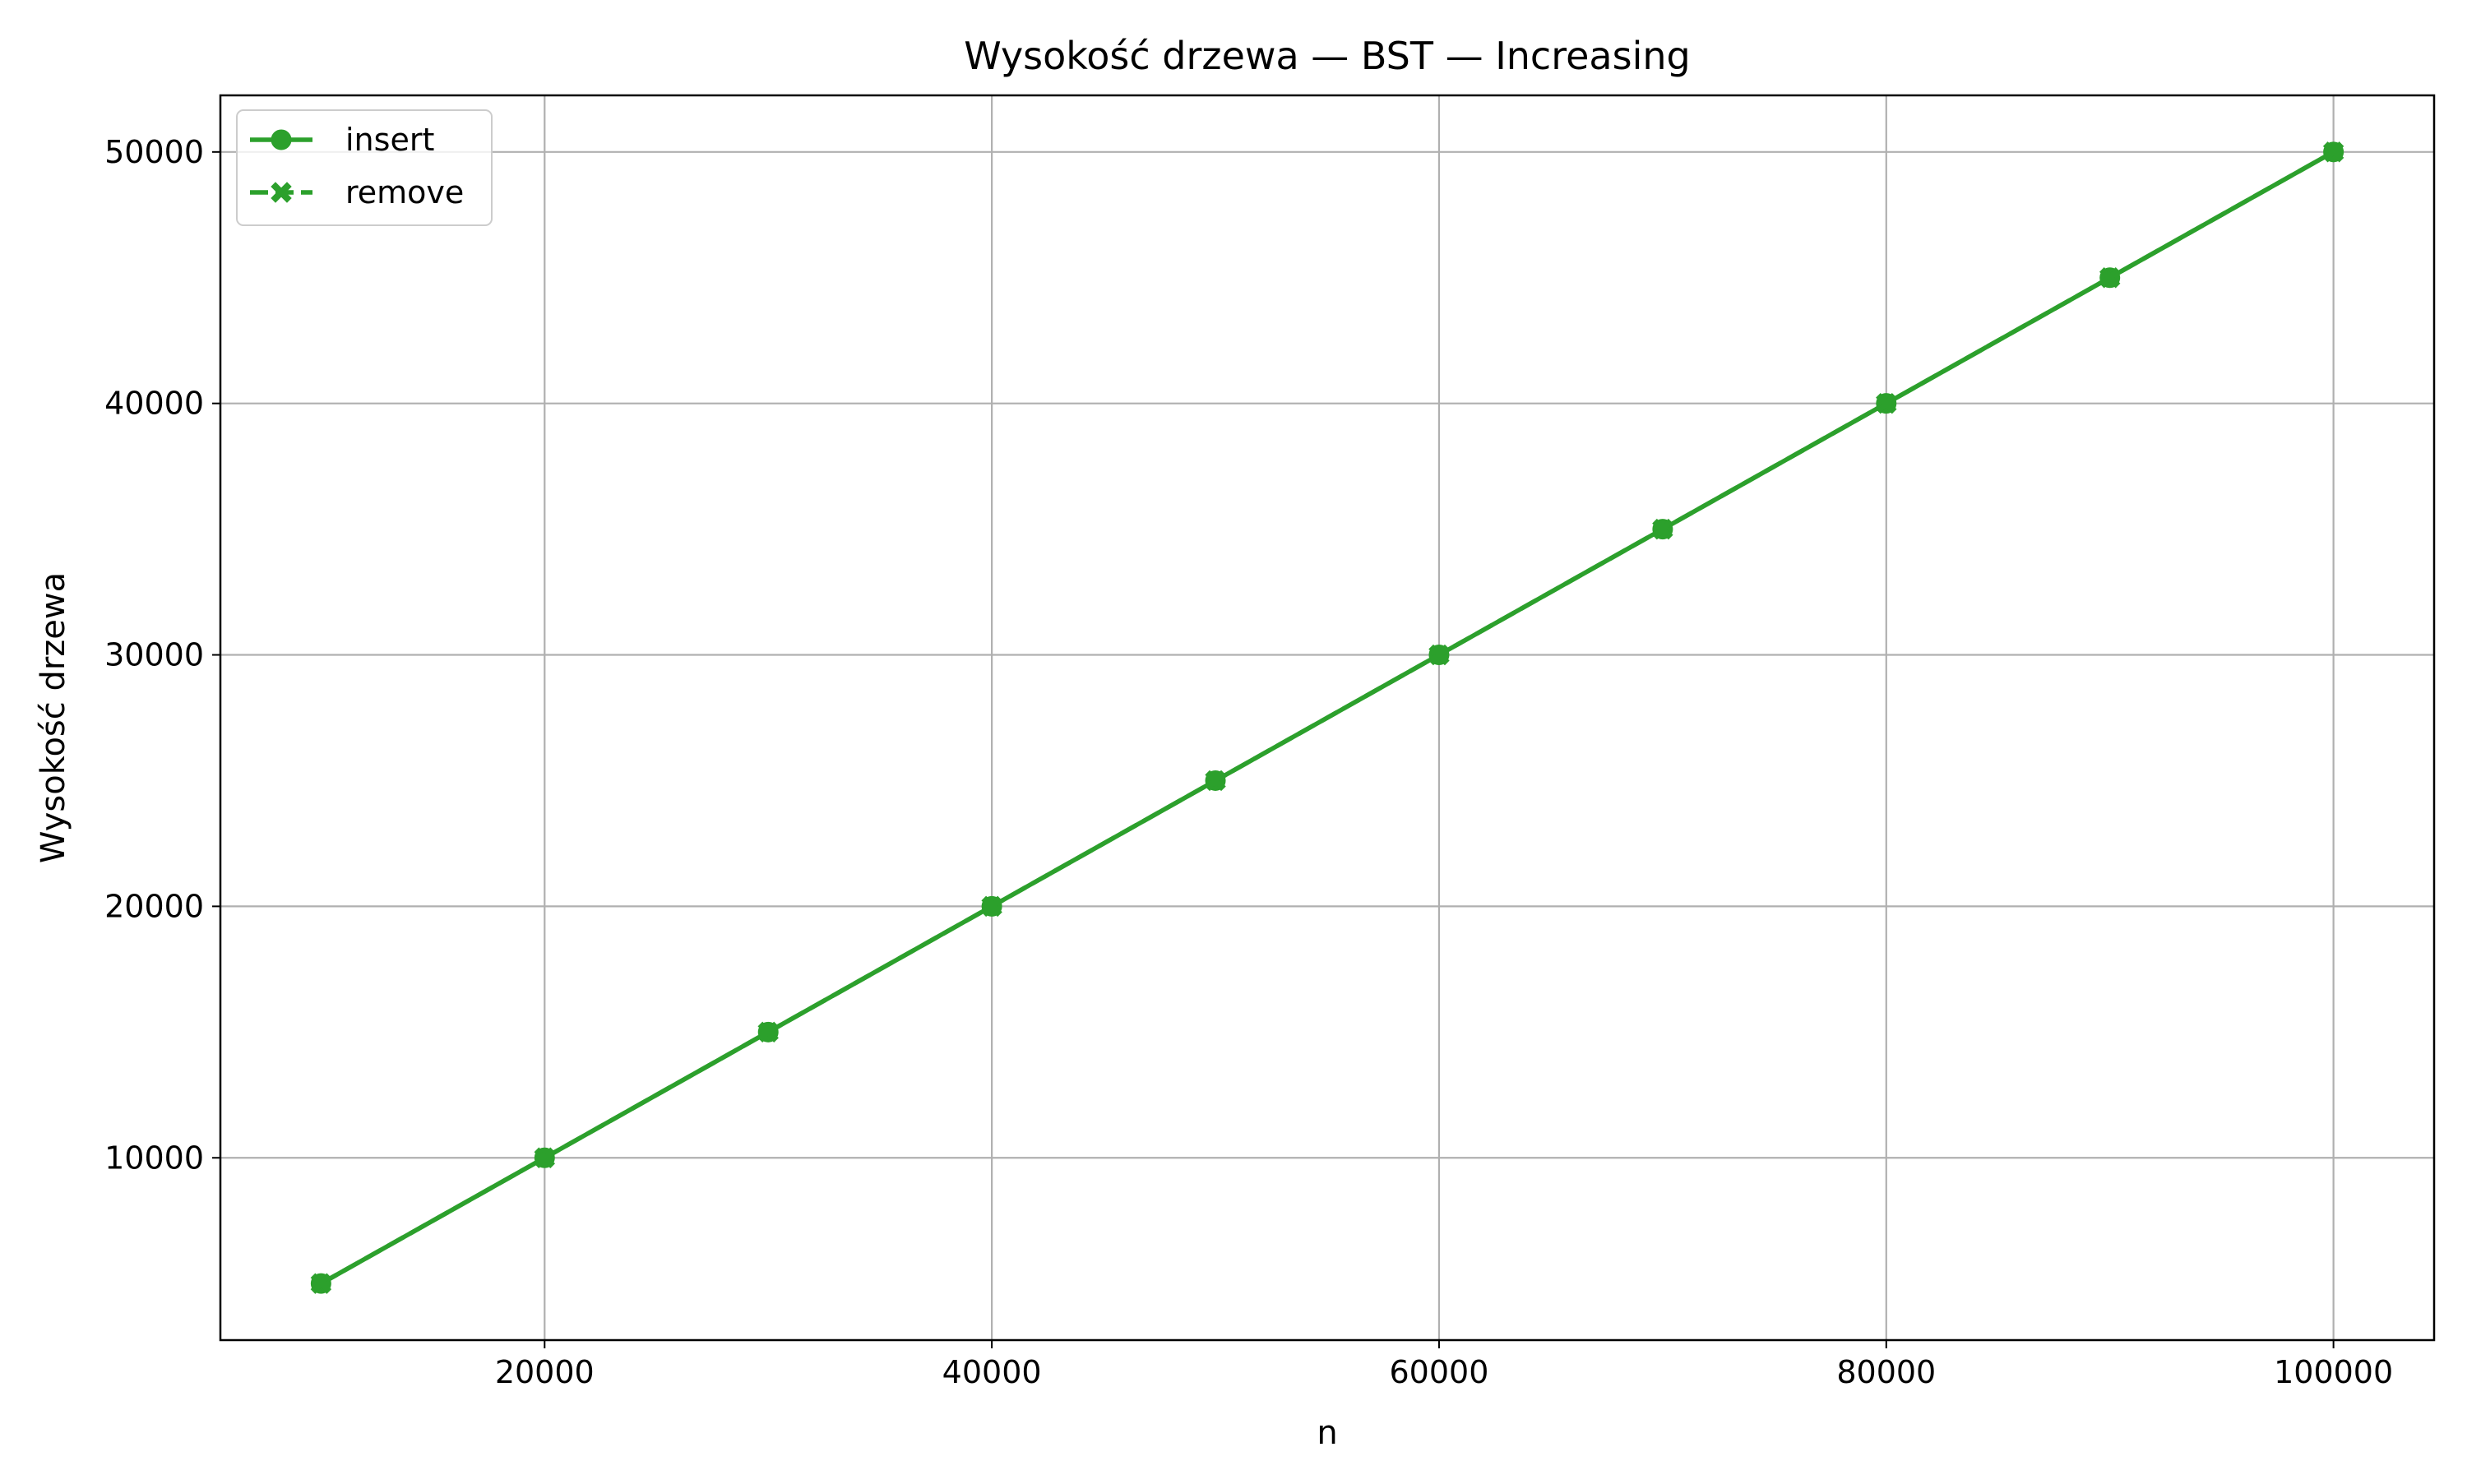 The width and height of the screenshot is (2467, 1484). Describe the element at coordinates (2333, 1372) in the screenshot. I see `x-tick-label: 100000` at that location.